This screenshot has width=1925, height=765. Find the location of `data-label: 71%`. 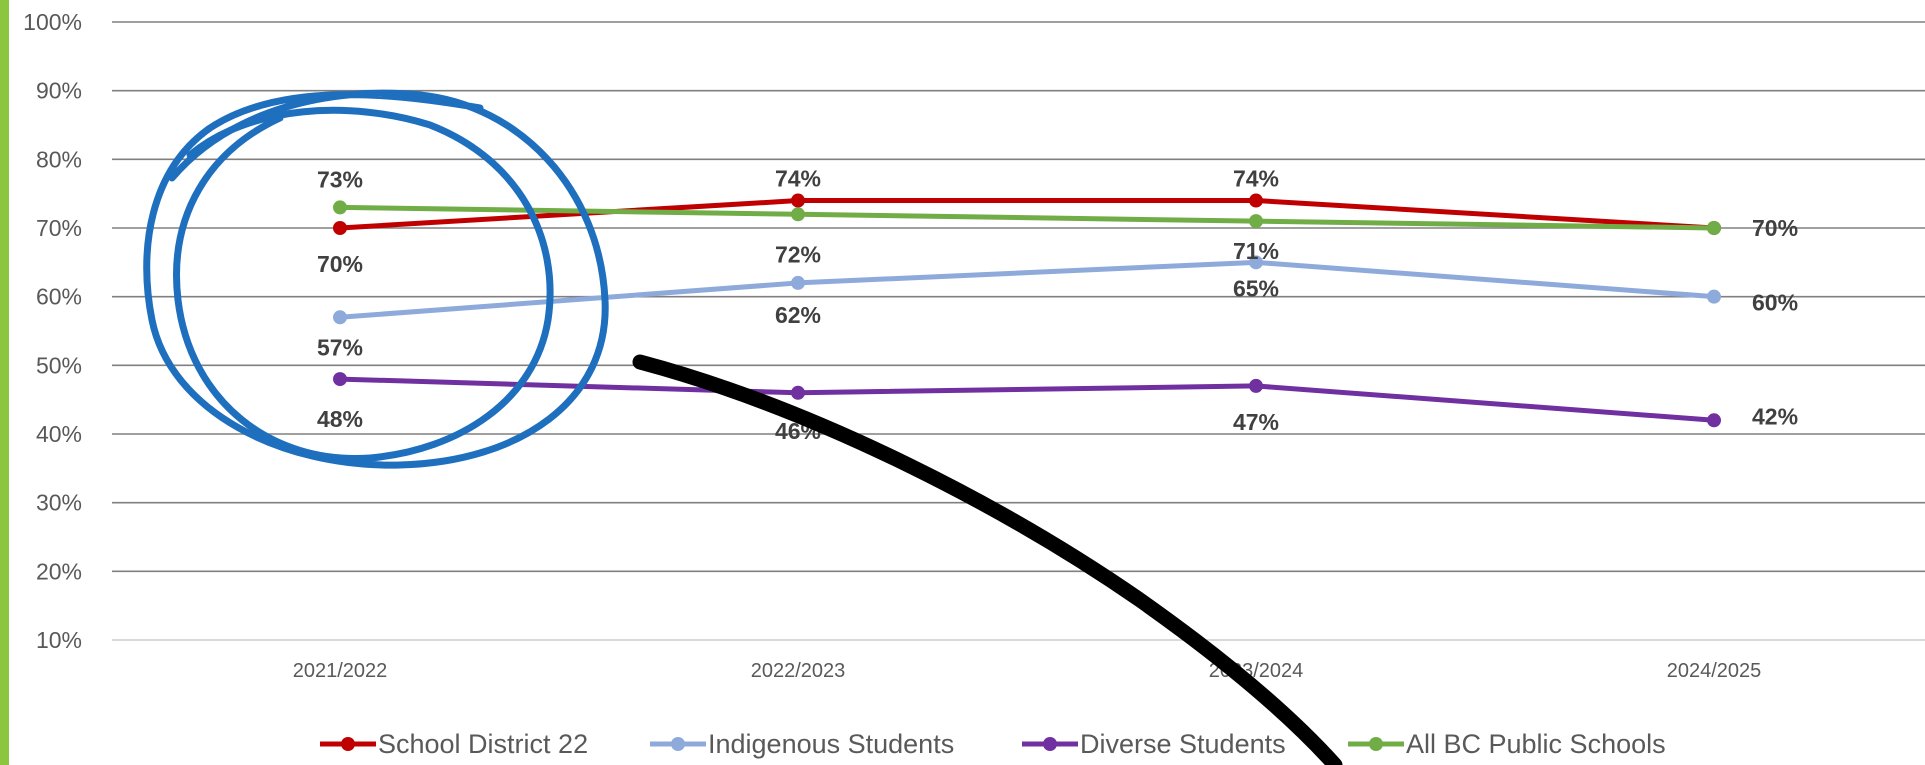

data-label: 71% is located at coordinates (1256, 251).